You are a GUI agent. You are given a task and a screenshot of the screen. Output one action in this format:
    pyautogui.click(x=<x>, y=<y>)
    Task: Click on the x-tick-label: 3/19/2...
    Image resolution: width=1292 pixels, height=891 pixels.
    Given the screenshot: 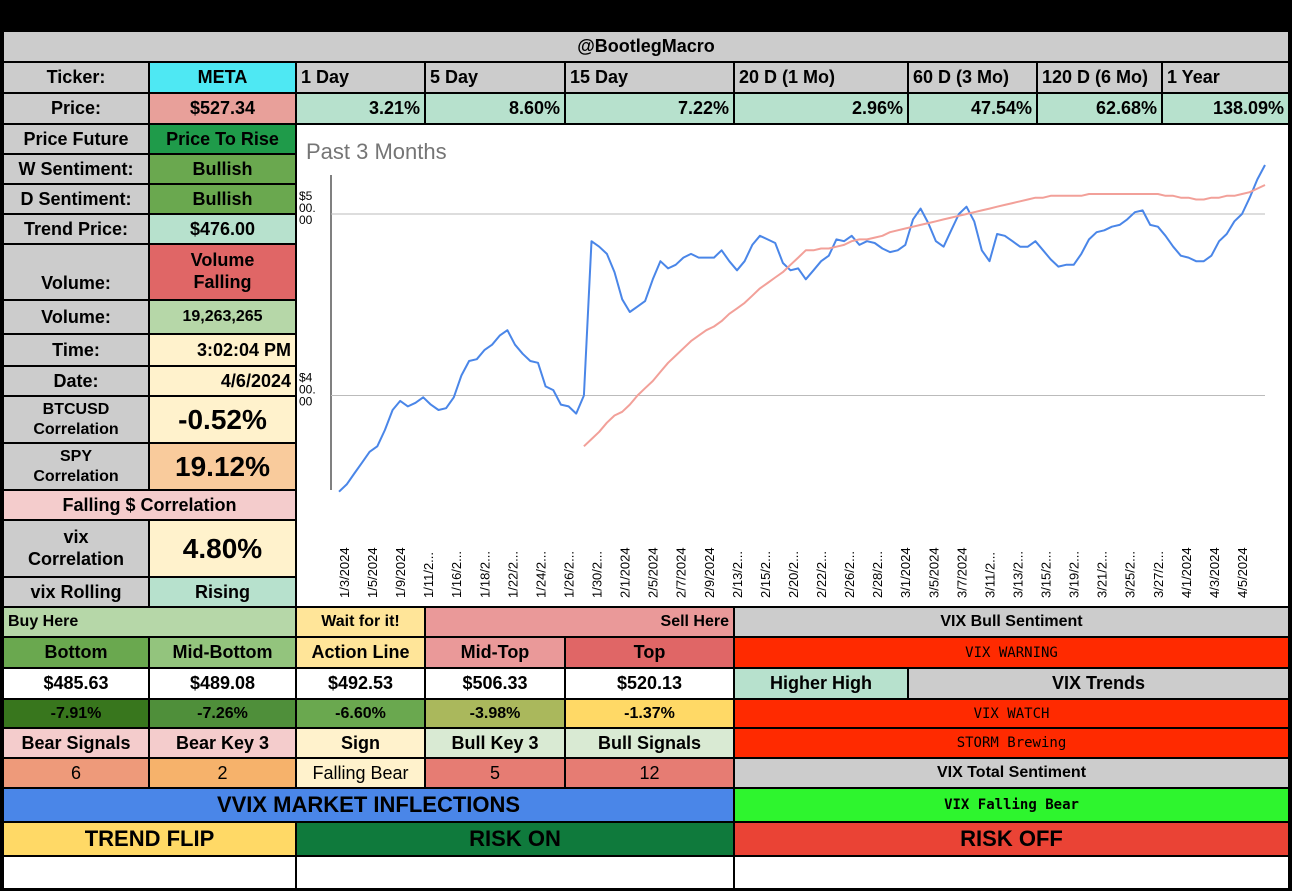 What is the action you would take?
    pyautogui.click(x=1074, y=574)
    